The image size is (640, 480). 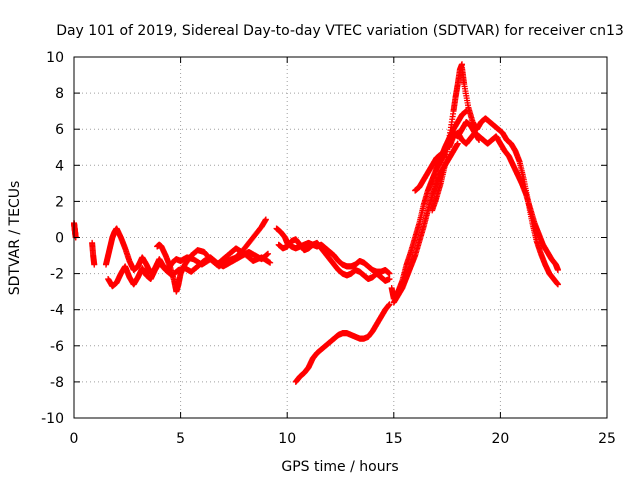 I want to click on x-tick-label: 15, so click(x=394, y=439).